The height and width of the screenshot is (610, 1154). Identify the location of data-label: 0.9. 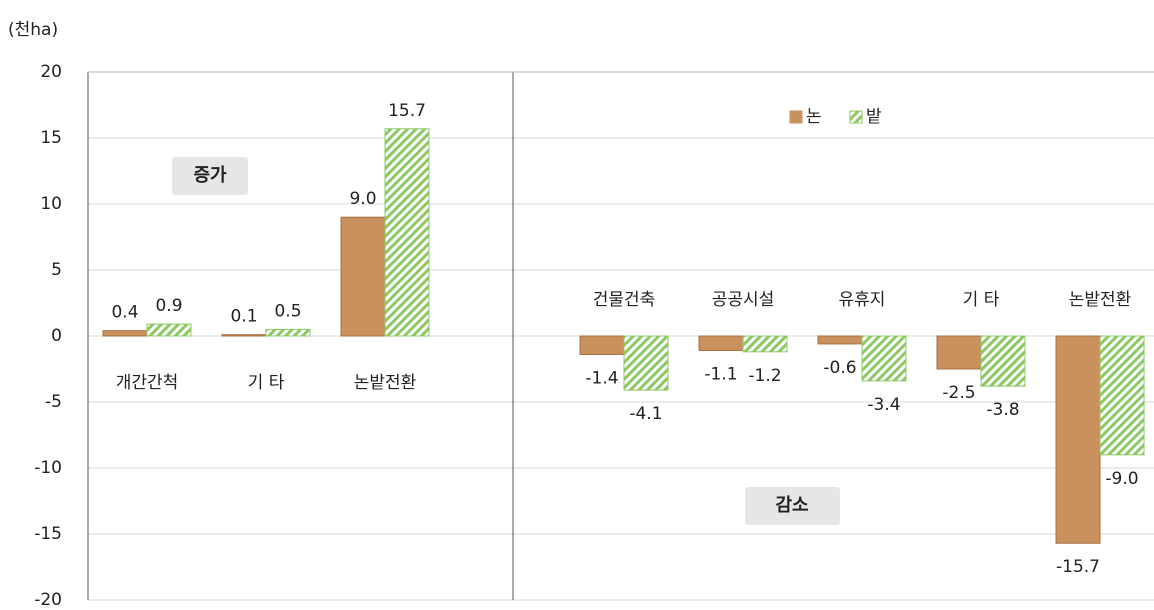
(168, 306).